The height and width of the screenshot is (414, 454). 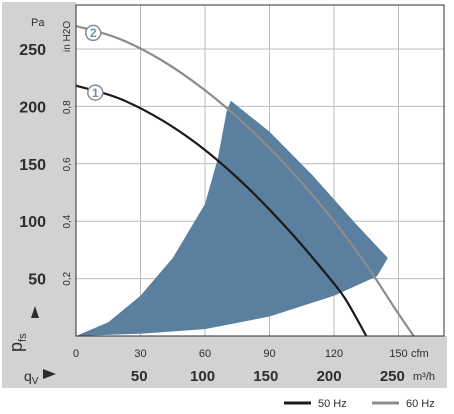 What do you see at coordinates (23, 337) in the screenshot?
I see `y-axis-symbol-sub: fs` at bounding box center [23, 337].